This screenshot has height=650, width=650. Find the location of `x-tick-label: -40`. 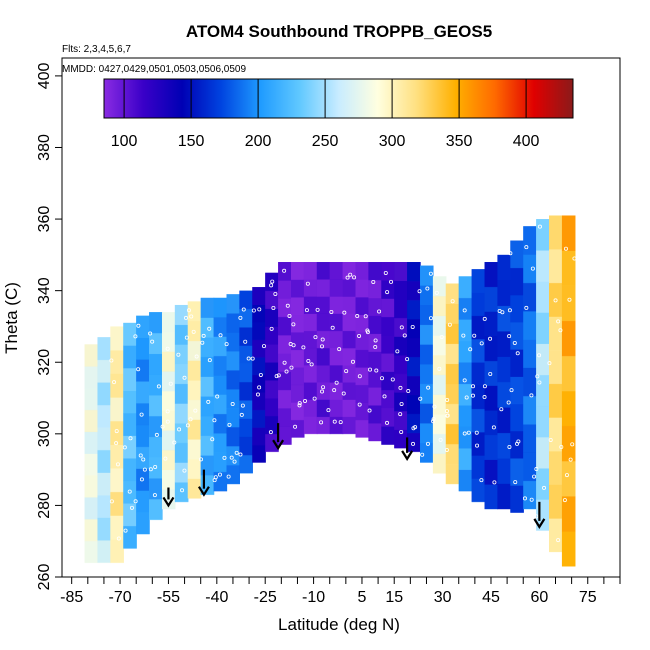

x-tick-label: -40 is located at coordinates (216, 597).